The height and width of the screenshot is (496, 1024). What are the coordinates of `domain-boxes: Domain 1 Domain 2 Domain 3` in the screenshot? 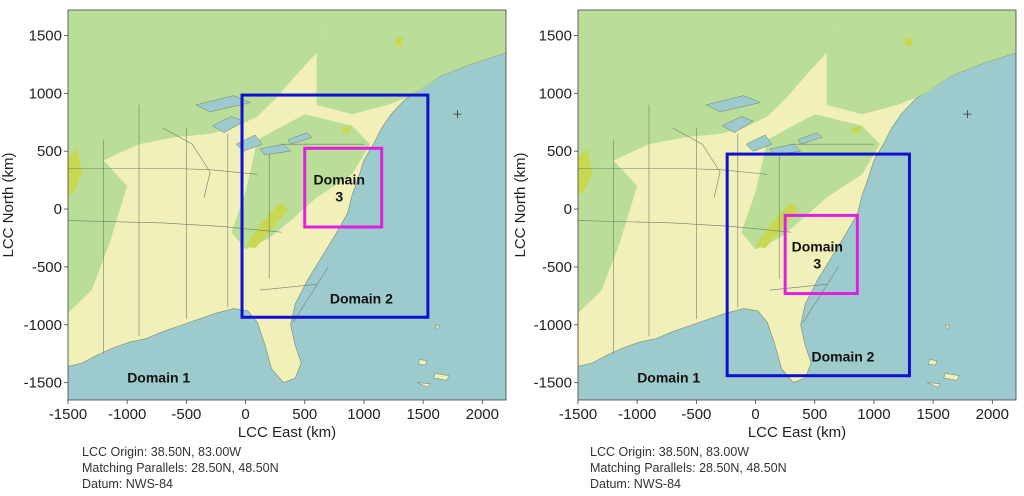 It's located at (774, 269).